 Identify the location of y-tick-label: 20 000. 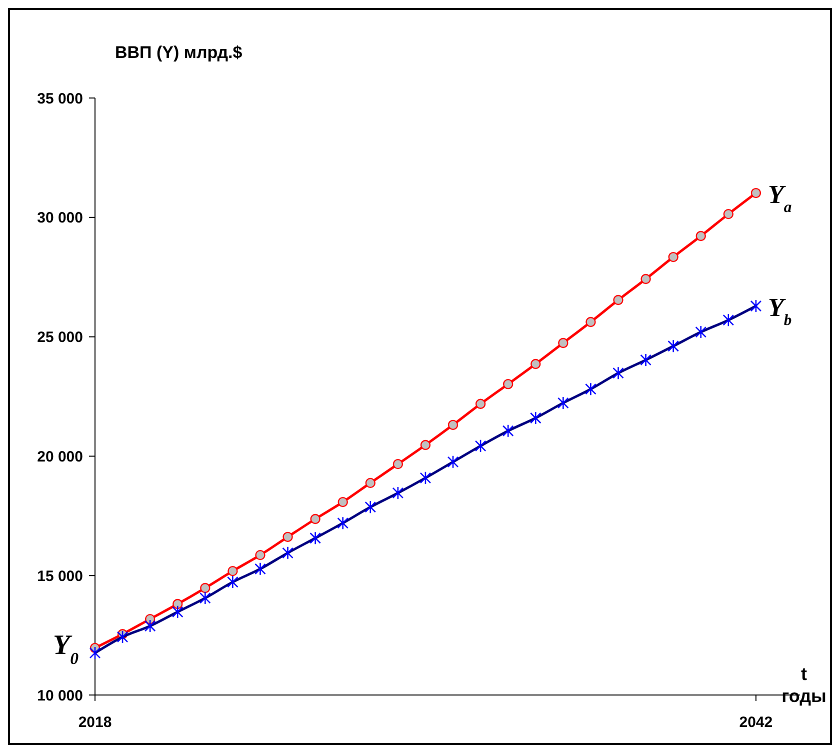
(60, 457).